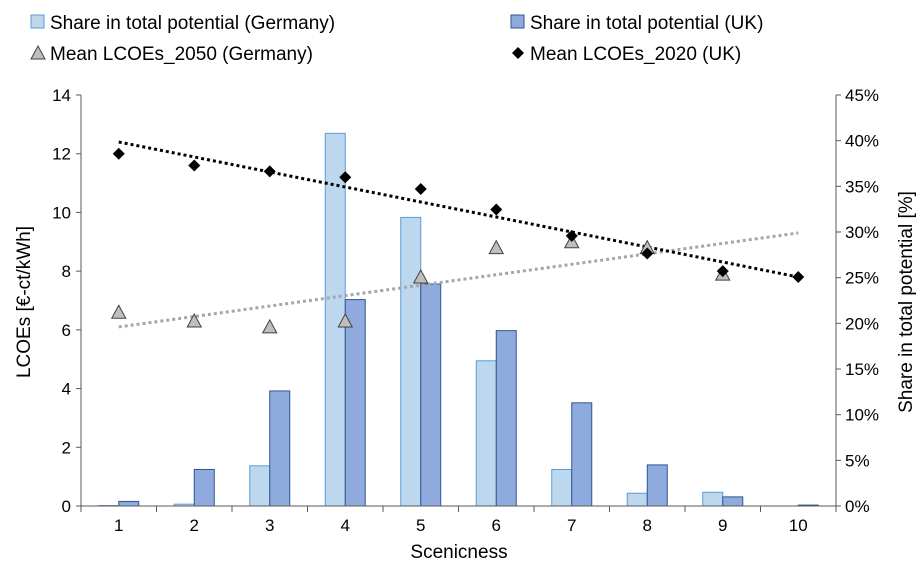  I want to click on y-tick-label: 2, so click(66, 447).